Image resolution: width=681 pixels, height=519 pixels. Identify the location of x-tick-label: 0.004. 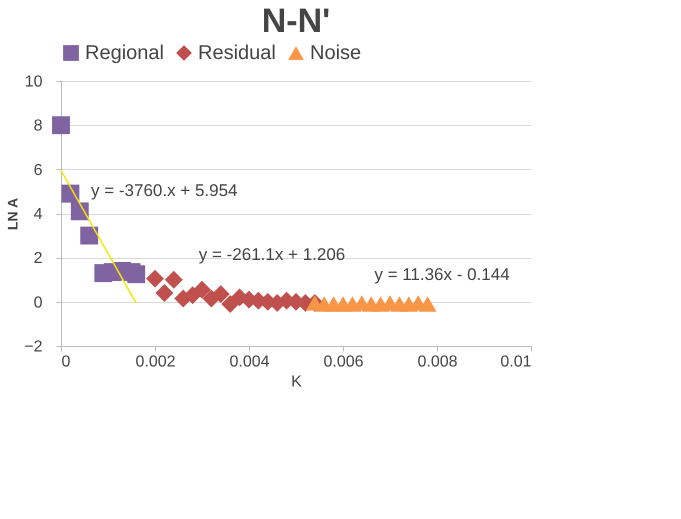
(249, 362).